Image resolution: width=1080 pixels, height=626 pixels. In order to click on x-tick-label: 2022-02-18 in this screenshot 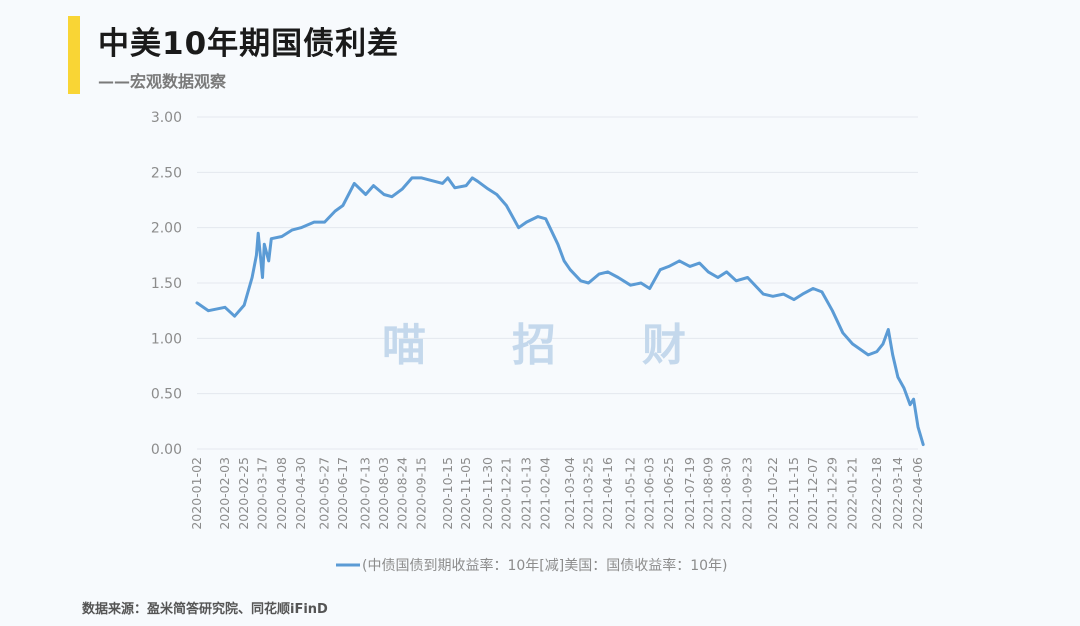, I will do `click(876, 493)`.